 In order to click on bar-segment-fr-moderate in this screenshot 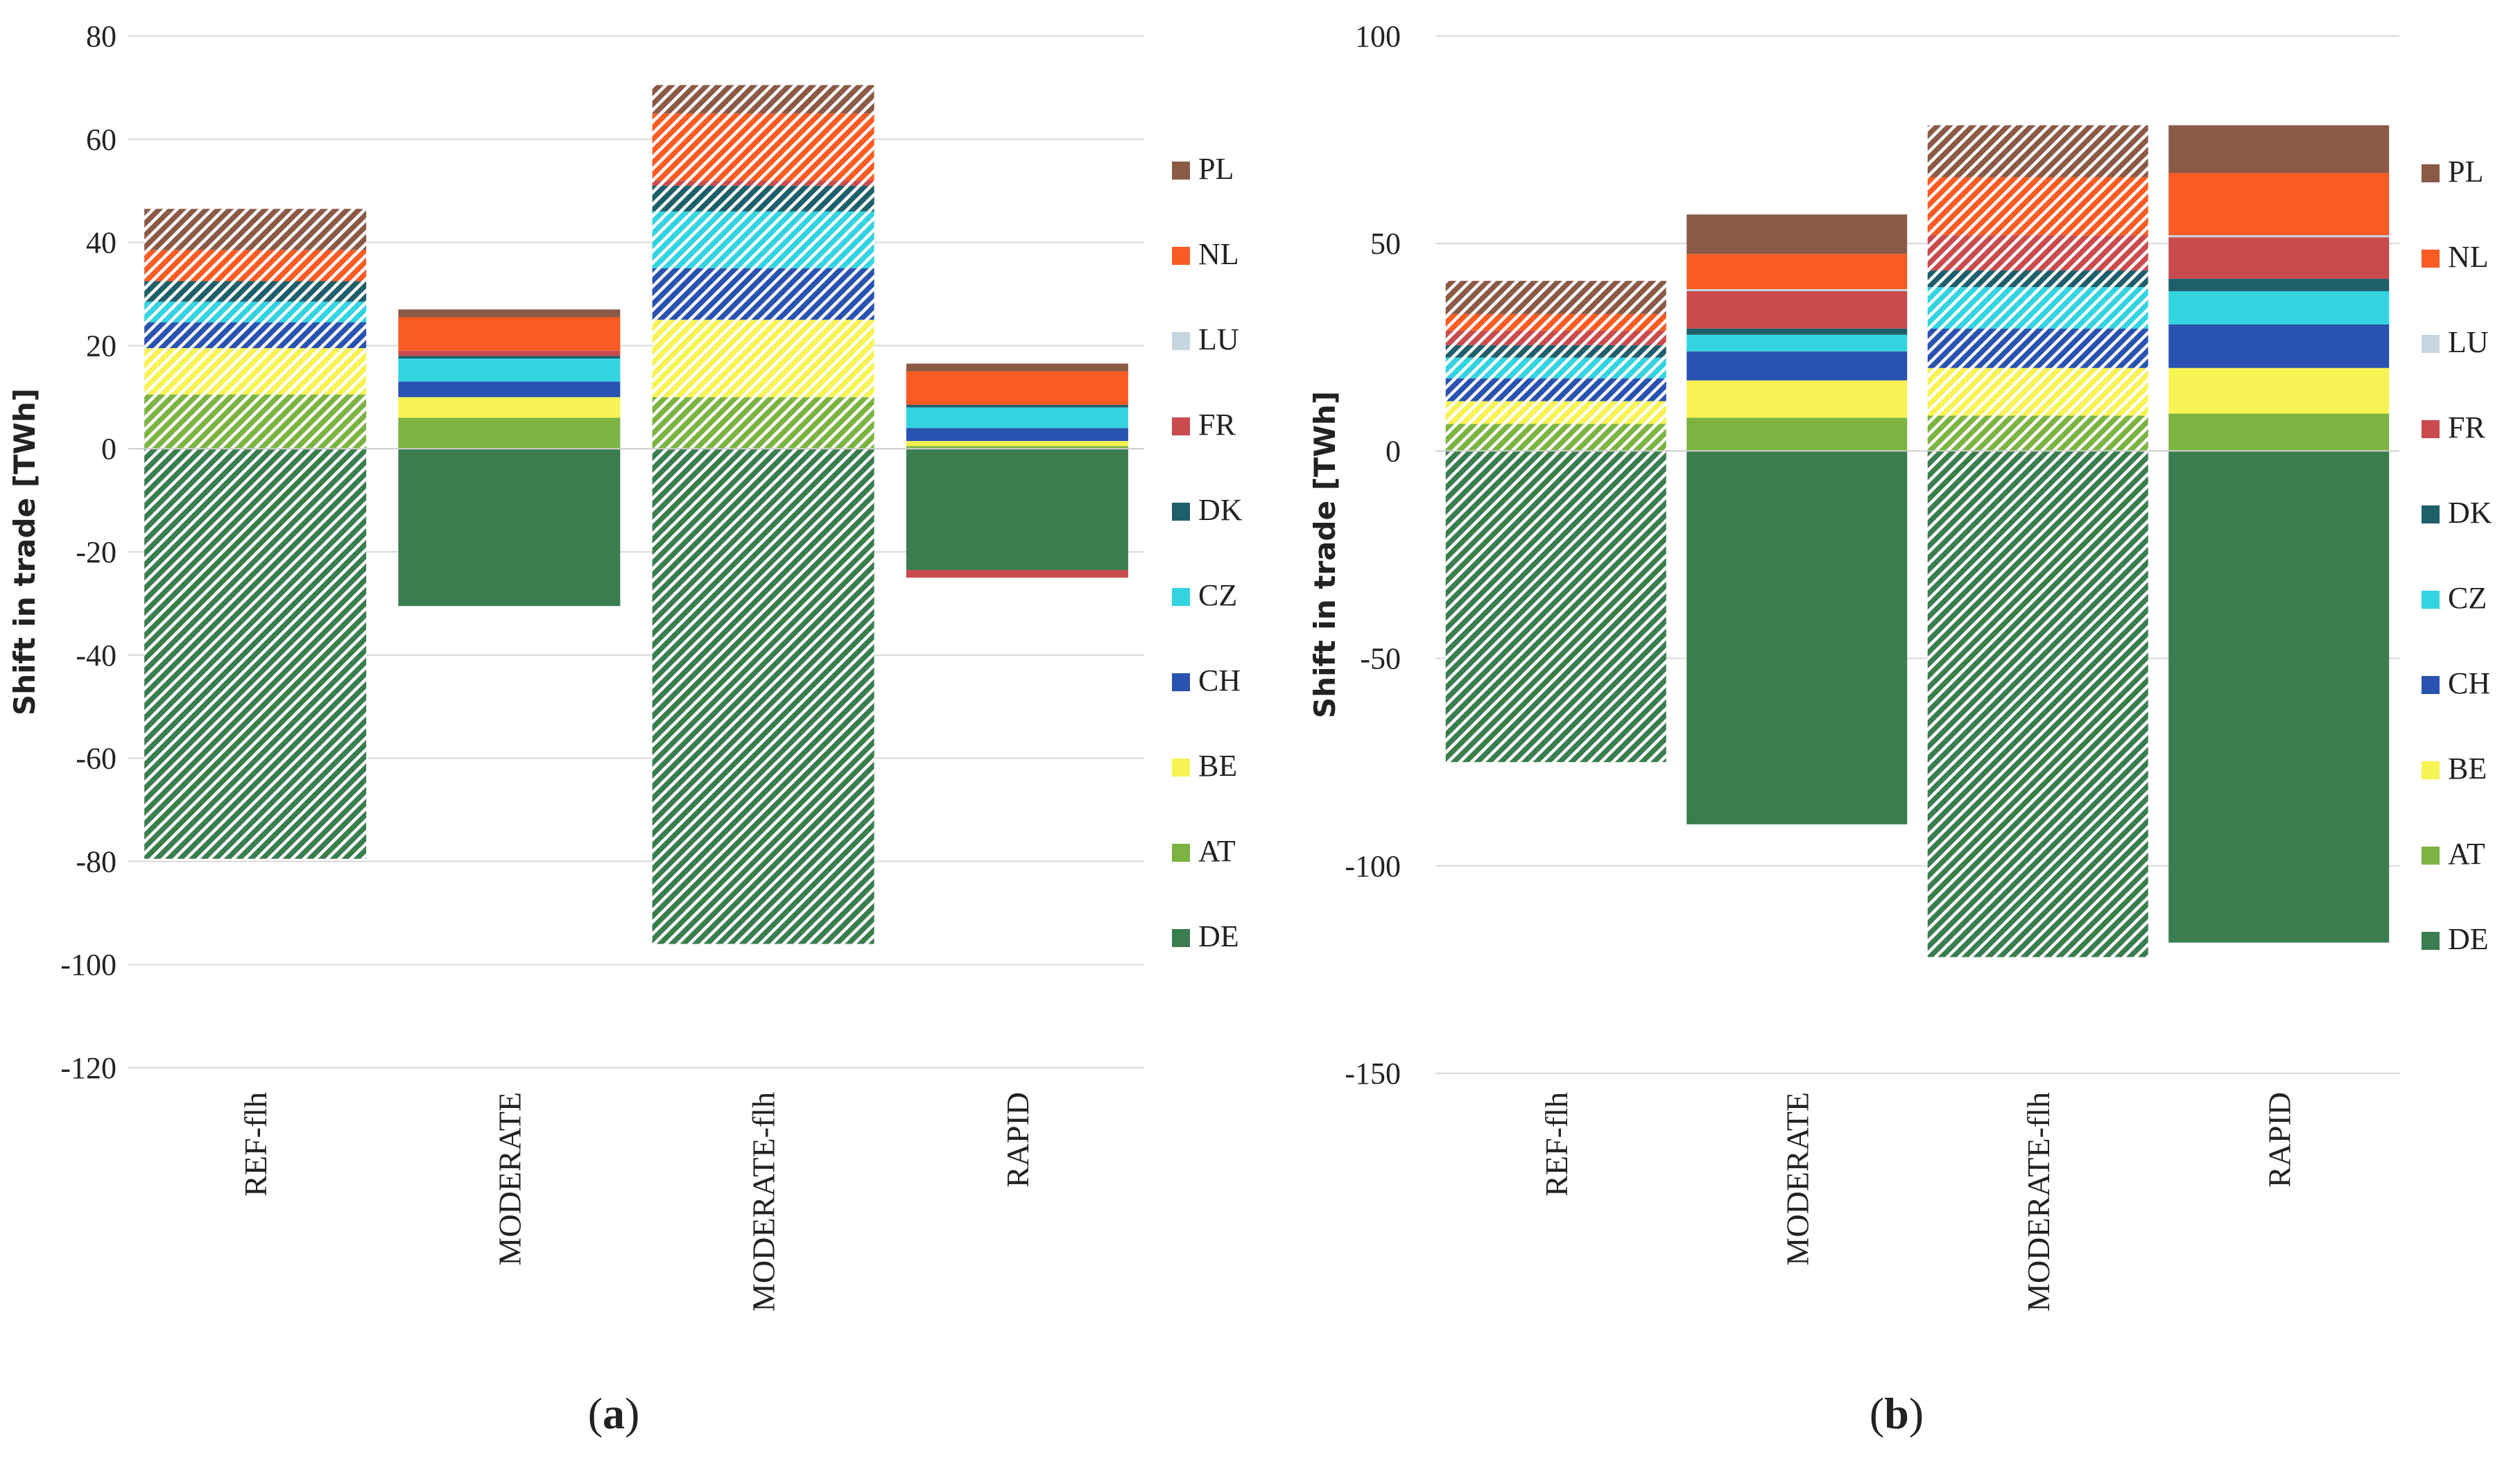, I will do `click(1797, 310)`.